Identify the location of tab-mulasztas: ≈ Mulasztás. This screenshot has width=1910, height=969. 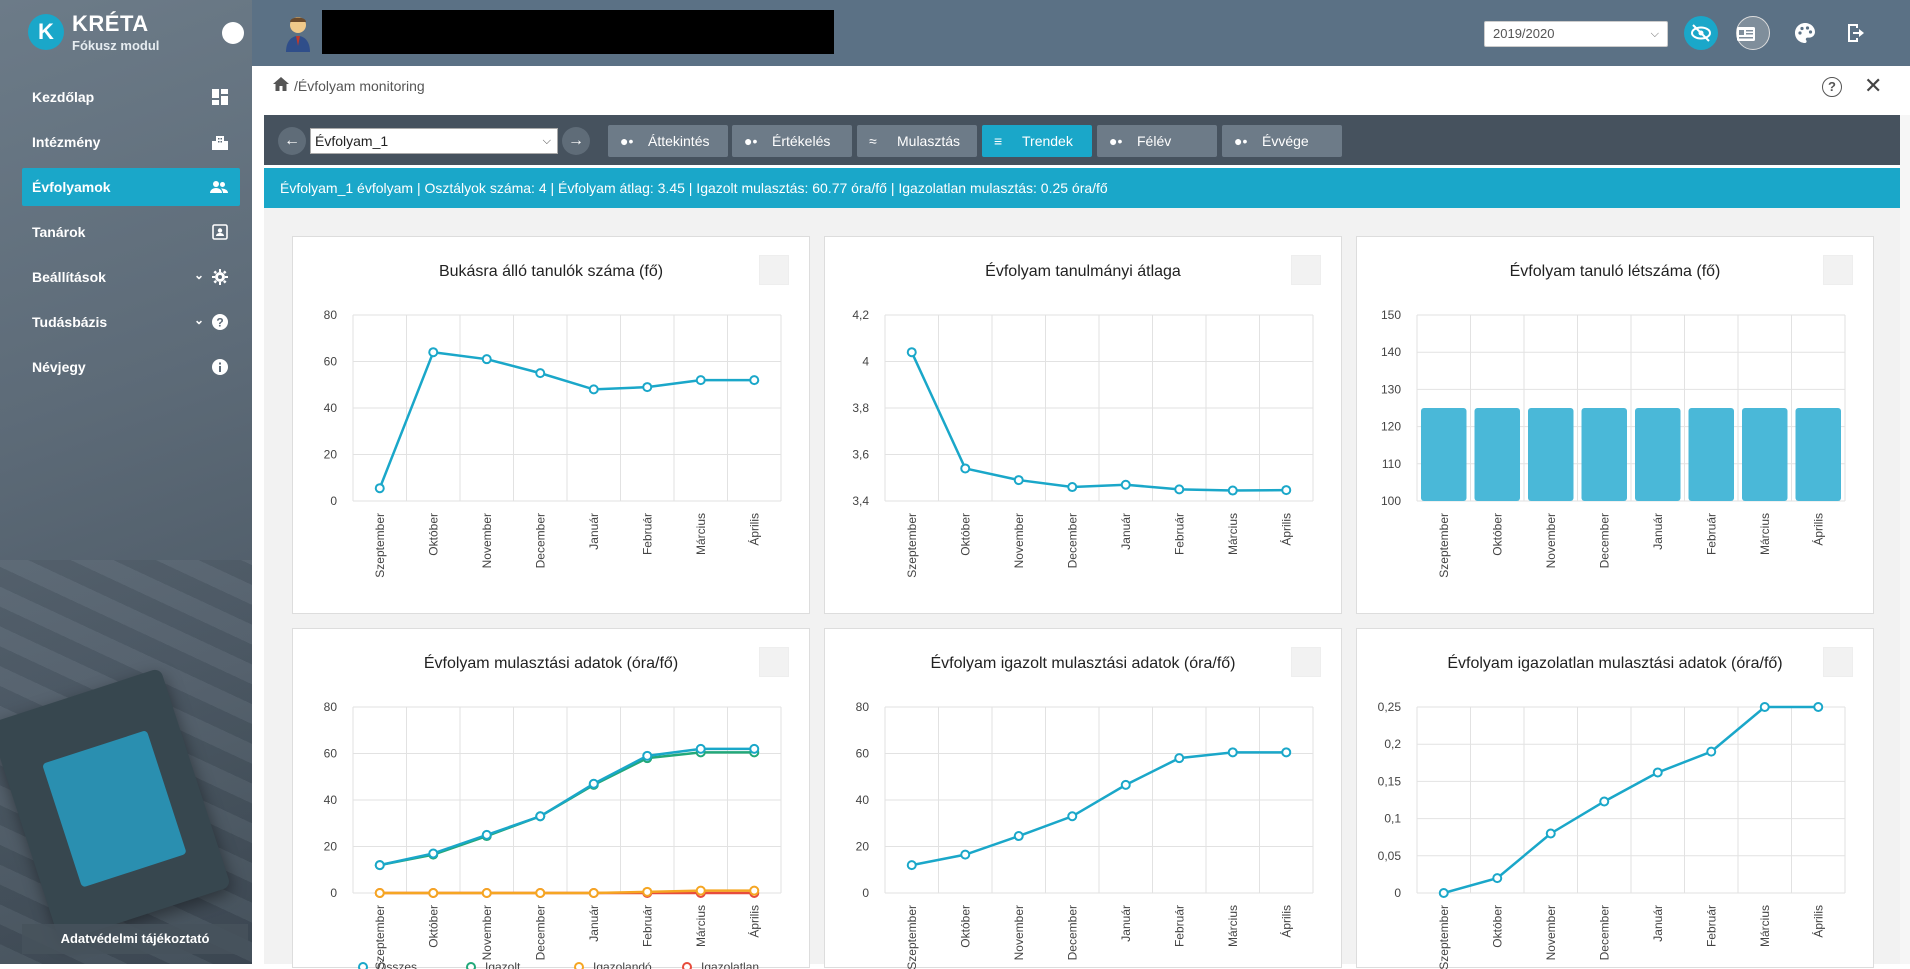
(917, 141).